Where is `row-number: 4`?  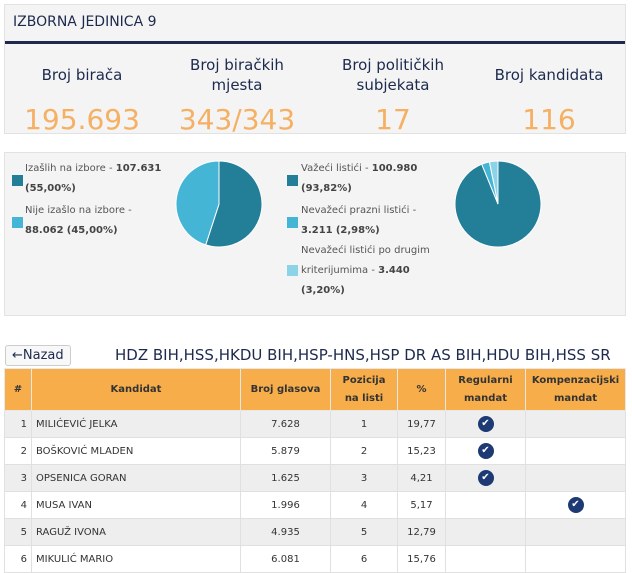
row-number: 4 is located at coordinates (18, 505).